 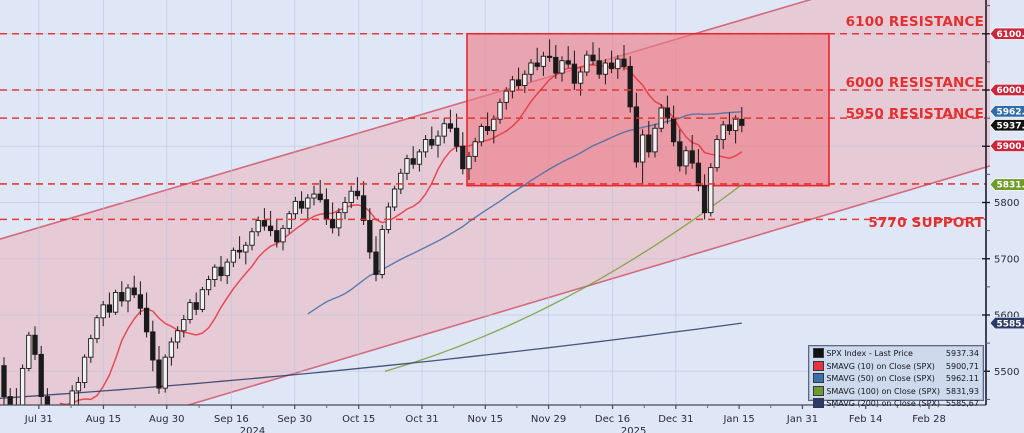 What do you see at coordinates (252, 429) in the screenshot?
I see `x-axis-year-label: 2024` at bounding box center [252, 429].